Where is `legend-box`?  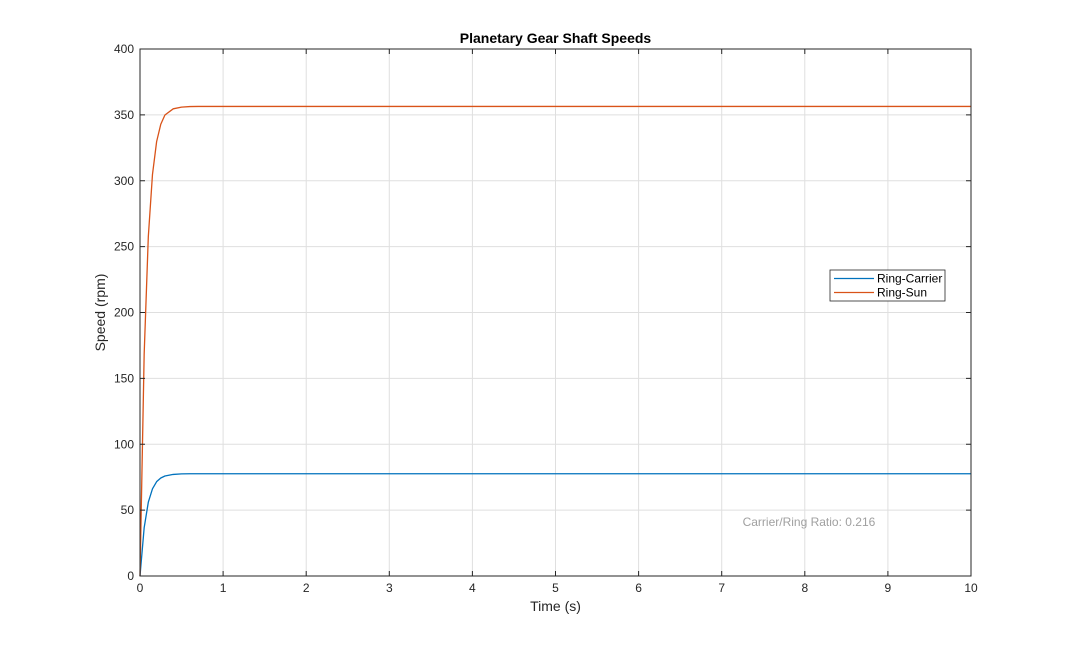
legend-box is located at coordinates (887, 285).